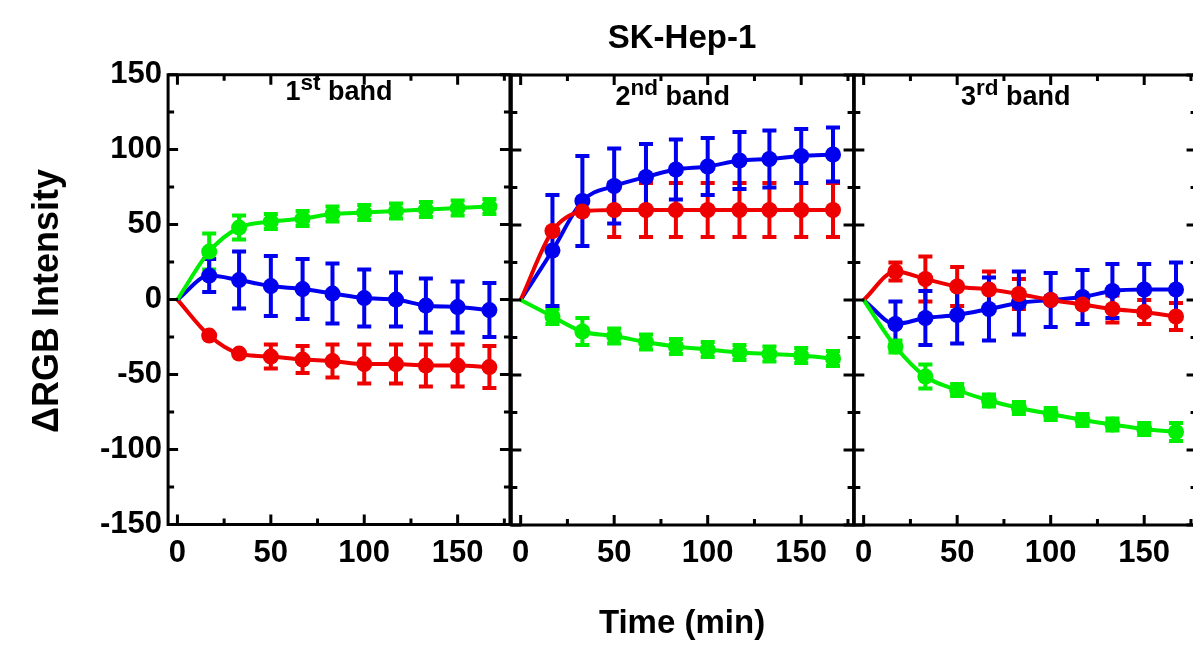 This screenshot has height=659, width=1201. I want to click on y-tick-label: -100, so click(131, 448).